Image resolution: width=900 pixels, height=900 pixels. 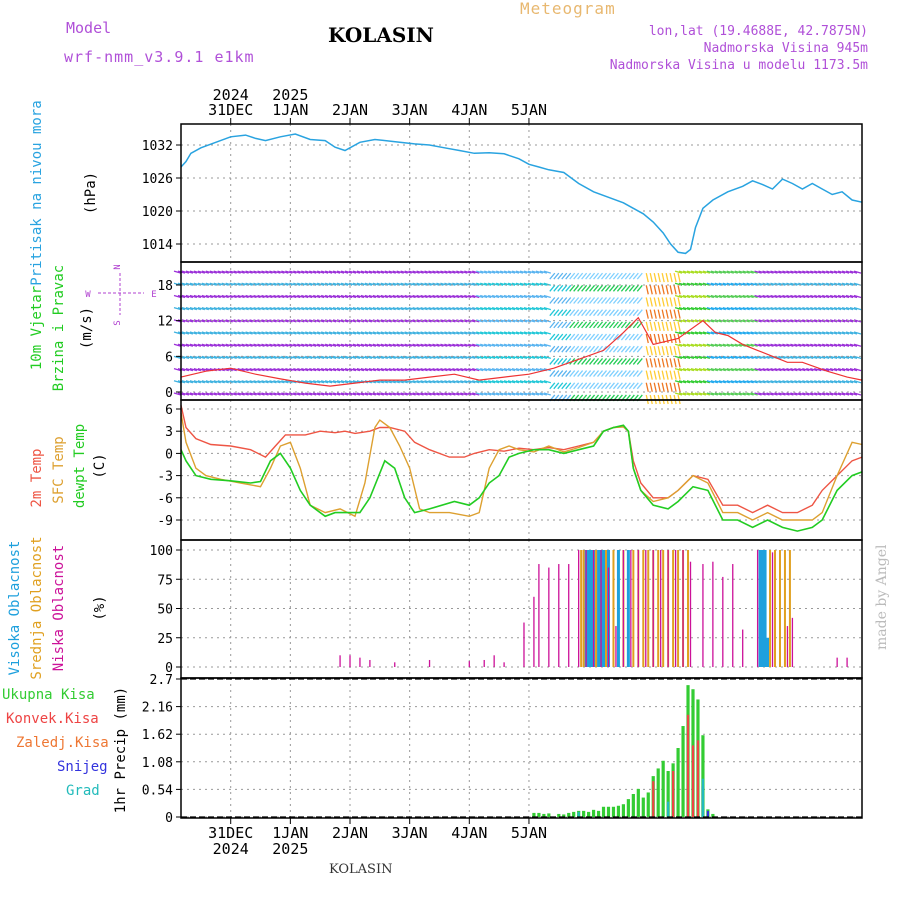 I want to click on precip-total-bar, so click(x=658, y=792).